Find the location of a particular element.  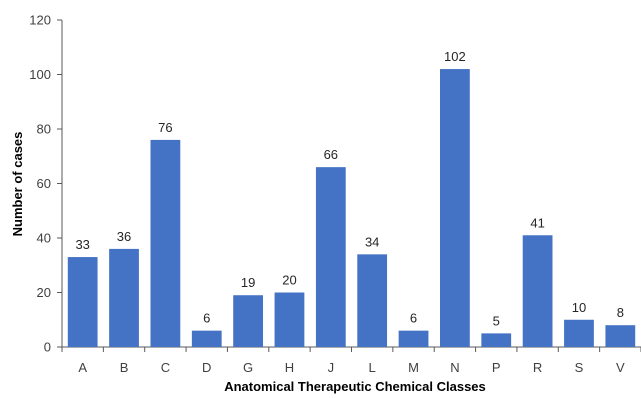

data-label: 19 is located at coordinates (248, 282).